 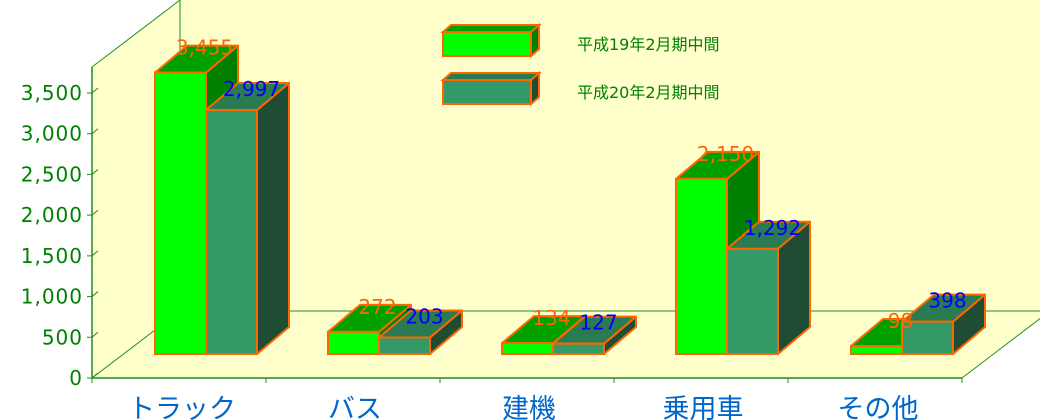 I want to click on legend-item-s1-label: 平成19年2月期中間, so click(x=648, y=44).